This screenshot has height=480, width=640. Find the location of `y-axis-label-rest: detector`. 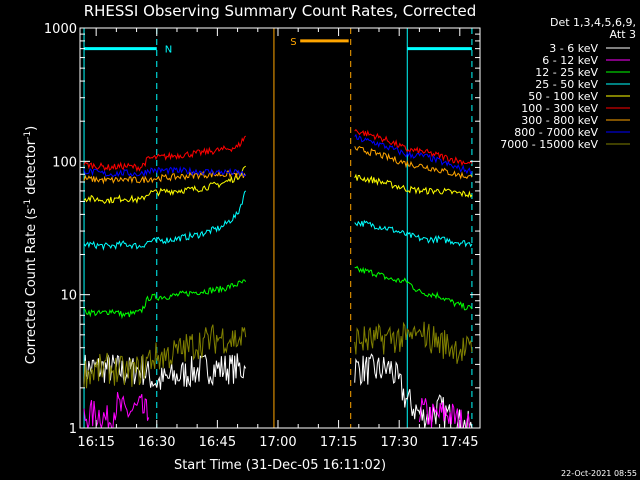

y-axis-label-rest: detector is located at coordinates (31, 169).